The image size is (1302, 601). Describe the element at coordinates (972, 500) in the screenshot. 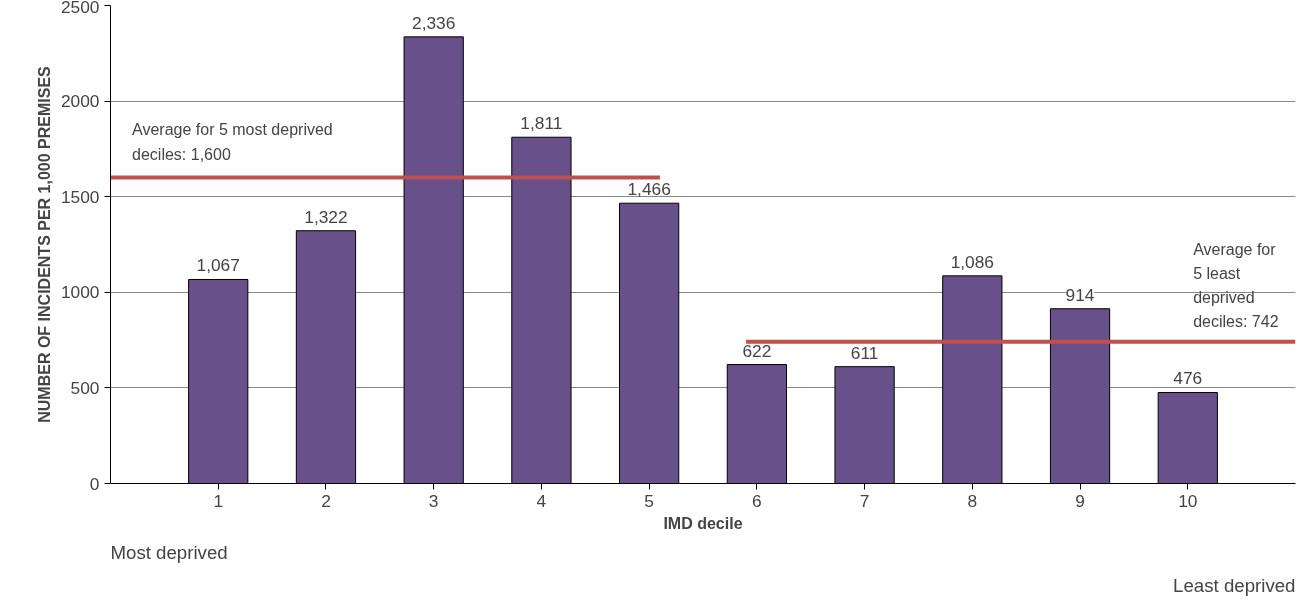

I see `x-tick-label: 8` at that location.